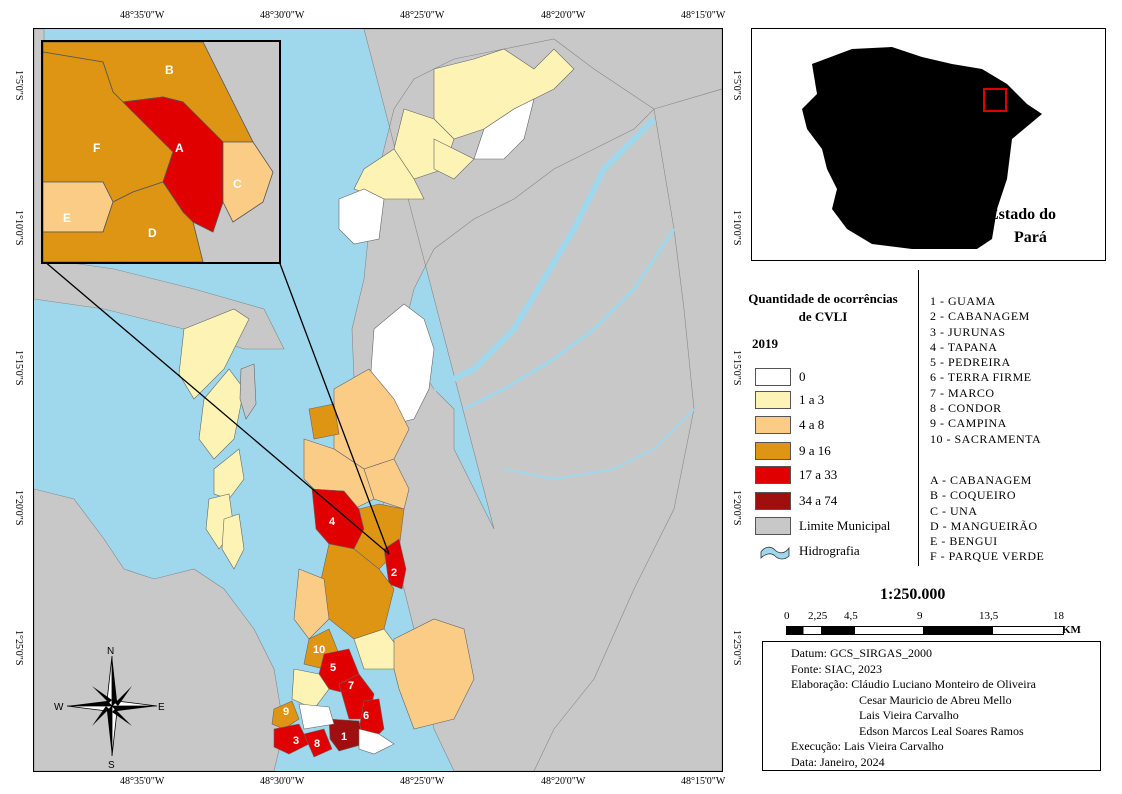 This screenshot has width=1122, height=794. What do you see at coordinates (909, 715) in the screenshot?
I see `credit-author-3: Lais Vieira Carvalho` at bounding box center [909, 715].